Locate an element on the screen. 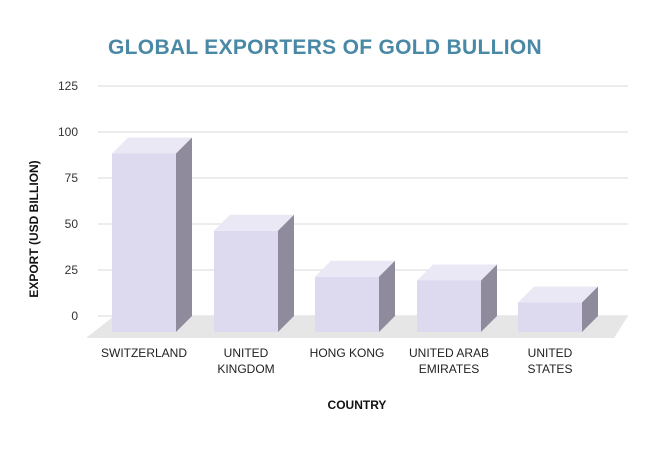  x-tick-label: KINGDOM is located at coordinates (245, 369).